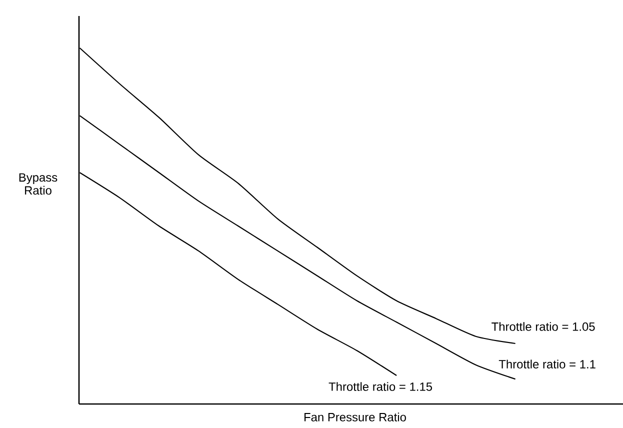 The width and height of the screenshot is (623, 428). I want to click on y-axis-title: Bypass Ratio, so click(38, 184).